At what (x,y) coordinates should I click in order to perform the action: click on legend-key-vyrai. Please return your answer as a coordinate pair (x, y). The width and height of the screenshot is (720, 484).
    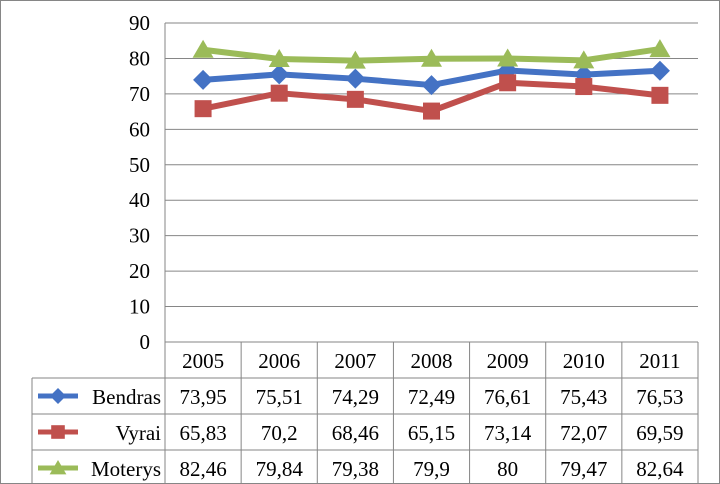
    Looking at the image, I should click on (58, 432).